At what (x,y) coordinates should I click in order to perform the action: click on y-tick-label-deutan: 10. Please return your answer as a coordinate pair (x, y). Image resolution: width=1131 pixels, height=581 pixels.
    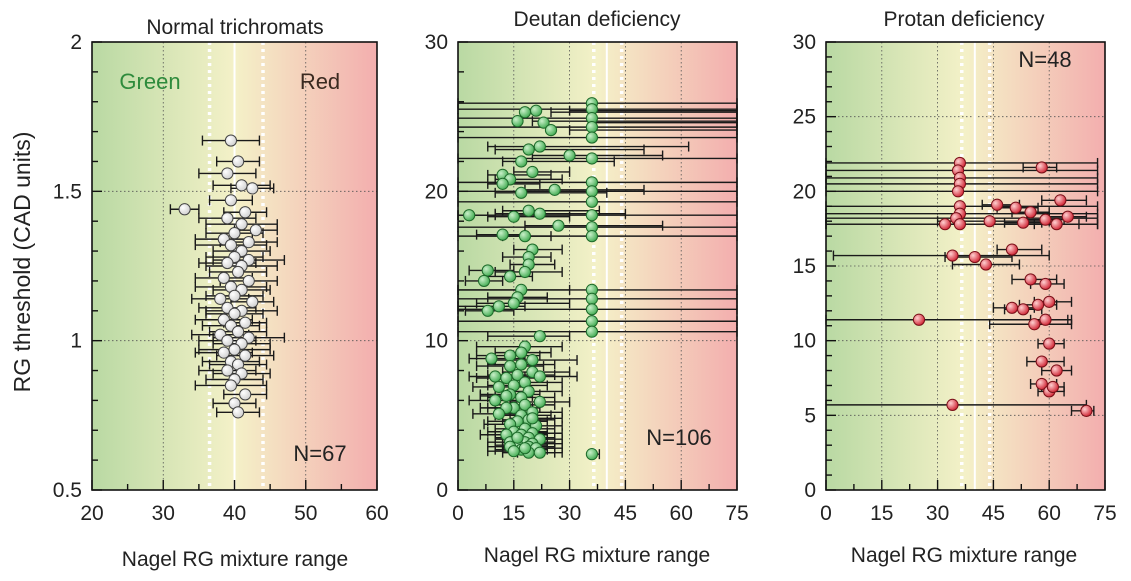
    Looking at the image, I should click on (436, 341).